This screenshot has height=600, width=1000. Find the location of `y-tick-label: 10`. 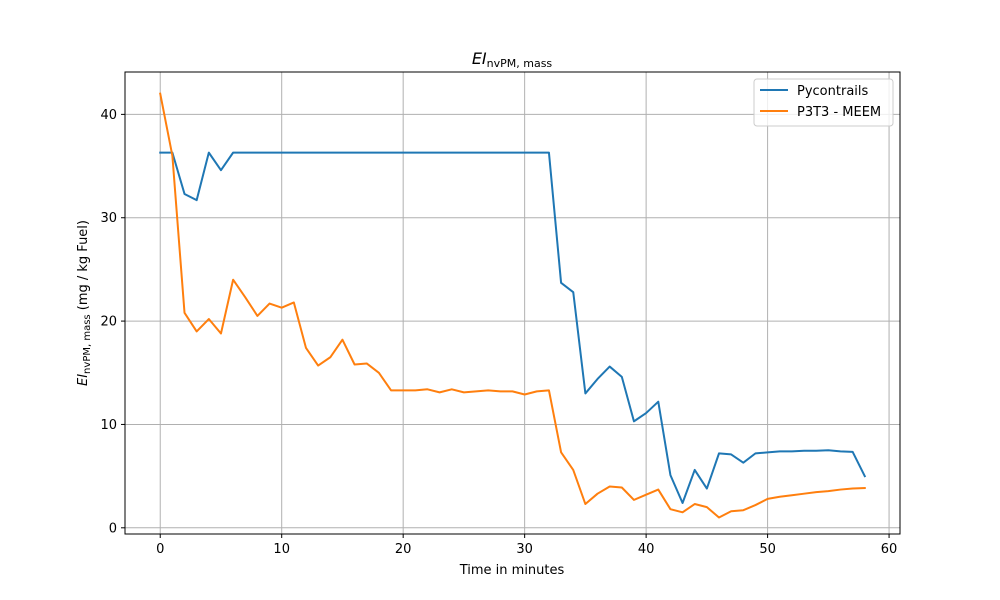

y-tick-label: 10 is located at coordinates (108, 425).